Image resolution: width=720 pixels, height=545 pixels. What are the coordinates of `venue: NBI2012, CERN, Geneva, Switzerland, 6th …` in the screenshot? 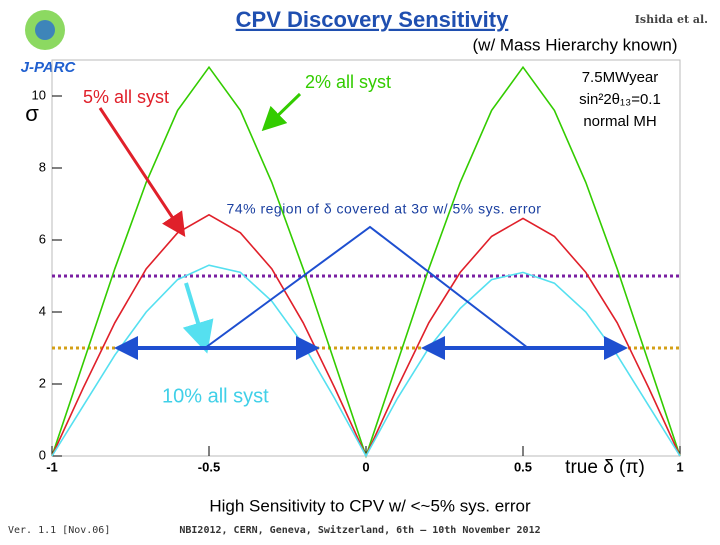 It's located at (359, 530).